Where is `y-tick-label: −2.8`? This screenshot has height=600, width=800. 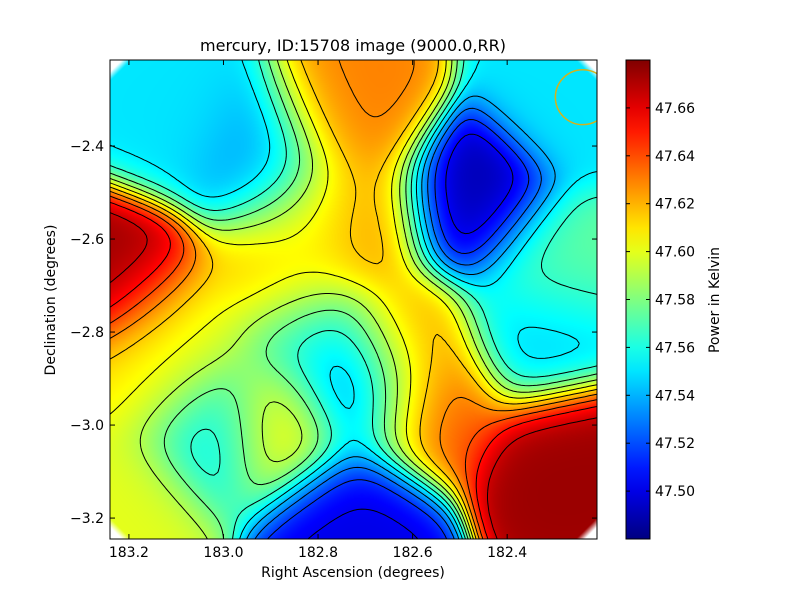
y-tick-label: −2.8 is located at coordinates (87, 333).